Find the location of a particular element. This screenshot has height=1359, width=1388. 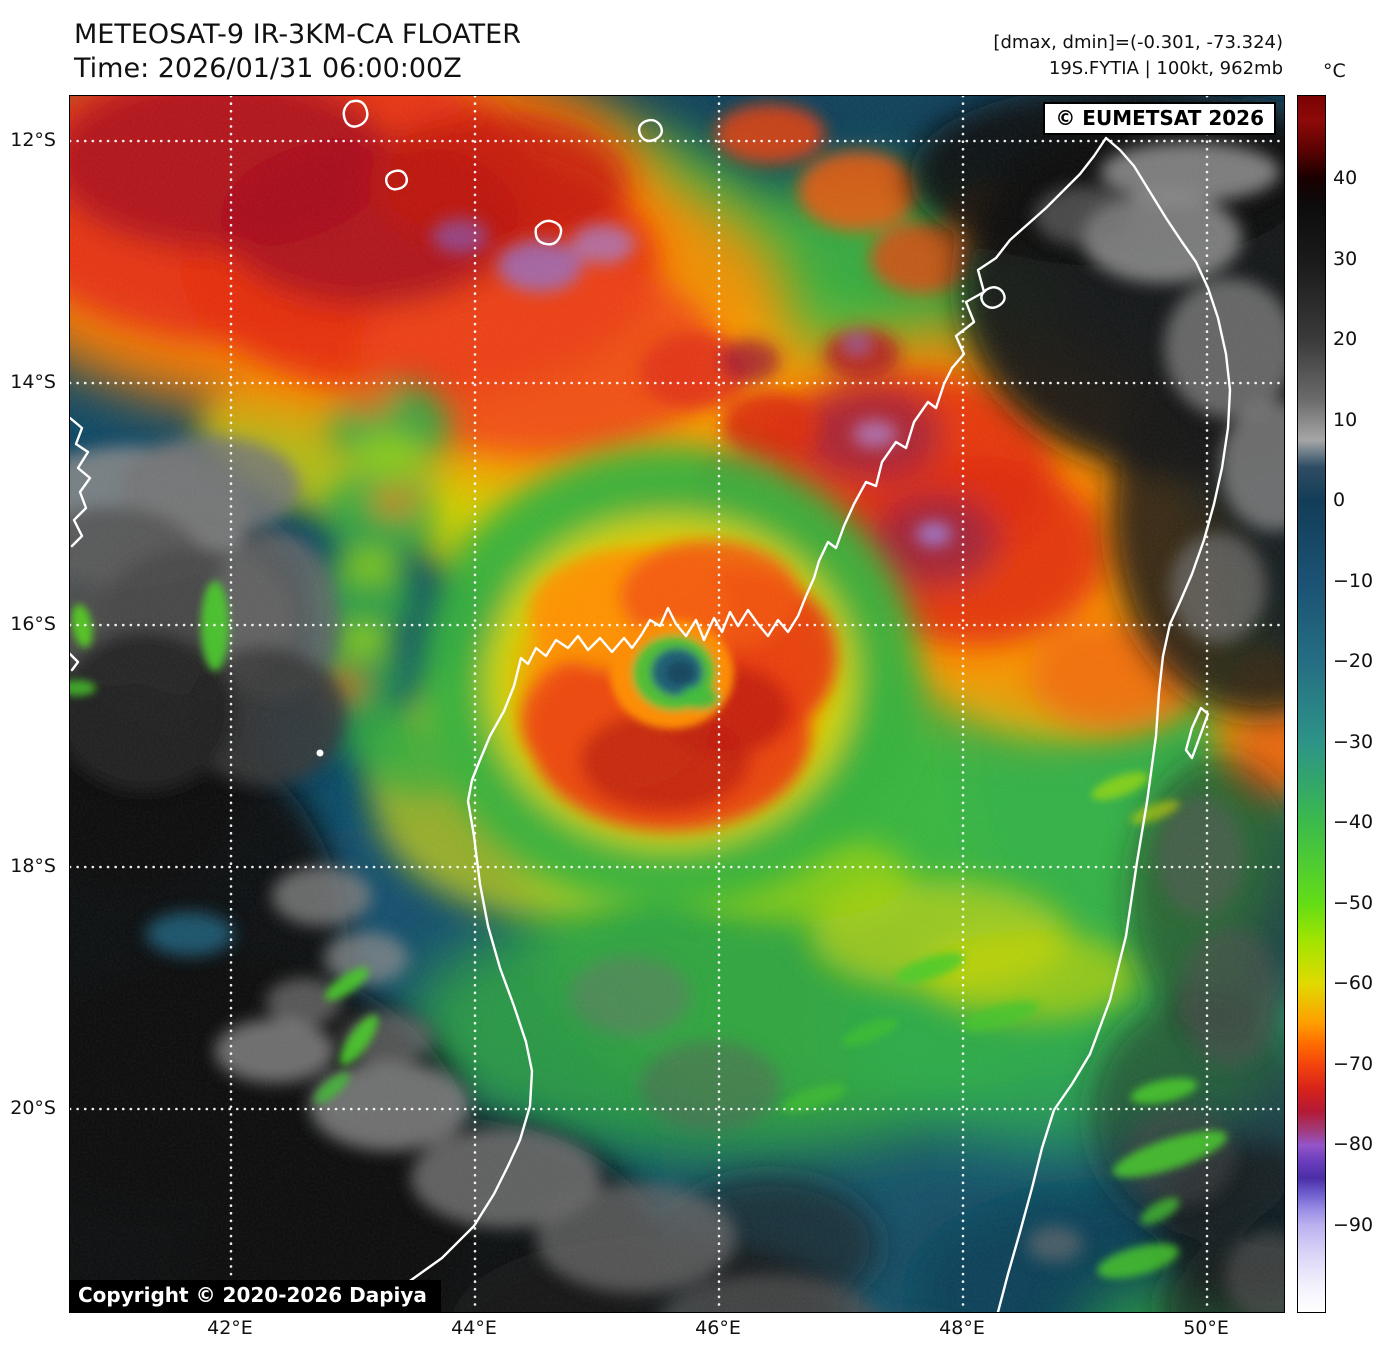

cbar-tick: 40 is located at coordinates (1345, 178).